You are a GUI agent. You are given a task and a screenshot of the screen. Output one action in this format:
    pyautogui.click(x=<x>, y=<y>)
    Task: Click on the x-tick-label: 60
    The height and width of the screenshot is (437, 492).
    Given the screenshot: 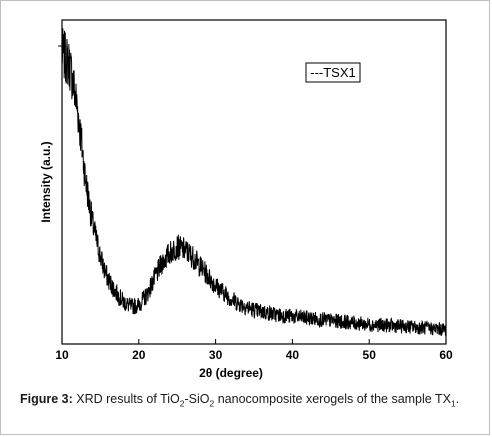 What is the action you would take?
    pyautogui.click(x=446, y=355)
    